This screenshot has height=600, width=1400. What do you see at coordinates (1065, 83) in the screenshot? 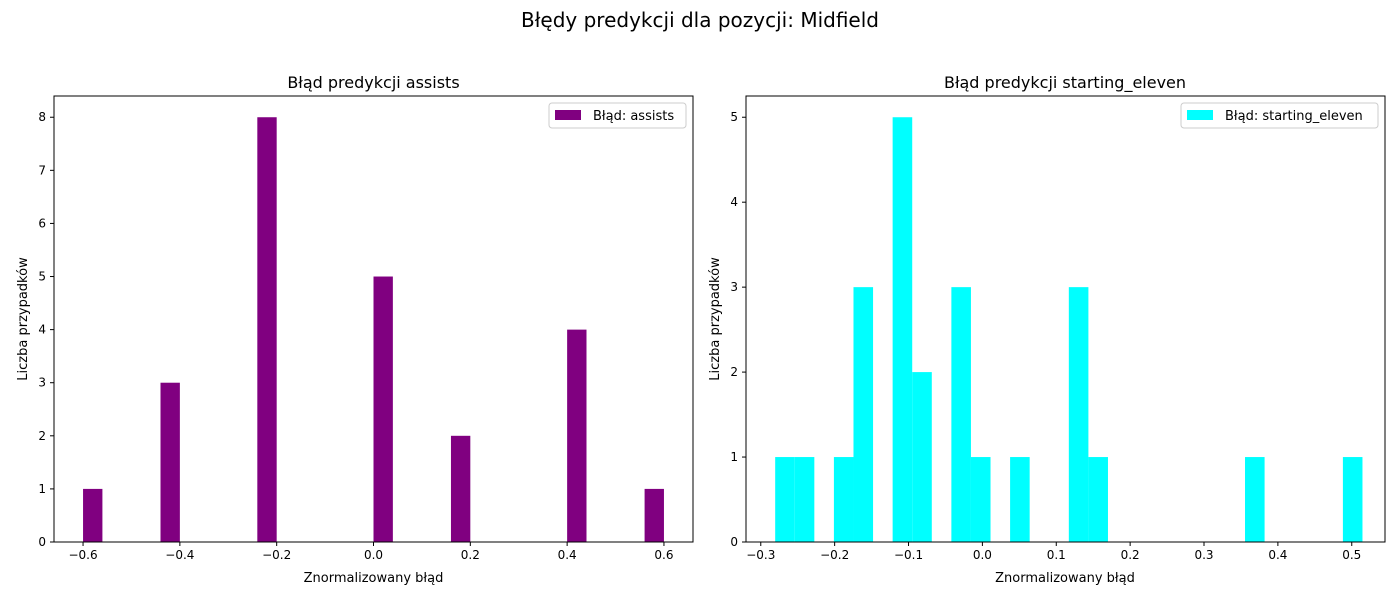
I see `chart-title: Błąd predykcji starting_eleven` at bounding box center [1065, 83].